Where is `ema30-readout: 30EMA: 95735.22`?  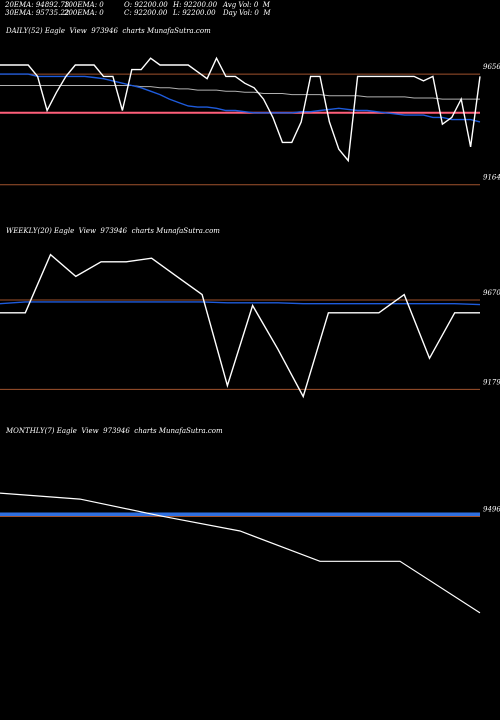 ema30-readout: 30EMA: 95735.22 is located at coordinates (37, 13).